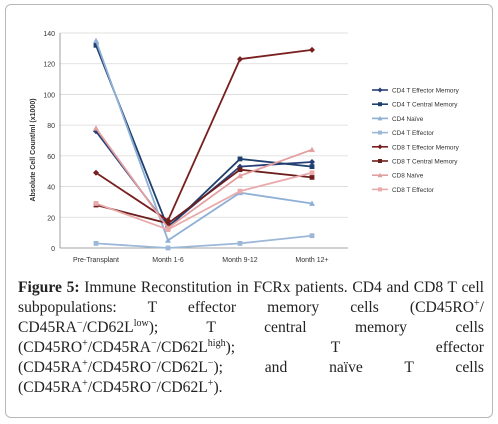  Describe the element at coordinates (51, 218) in the screenshot. I see `y-tick-label: 20` at that location.